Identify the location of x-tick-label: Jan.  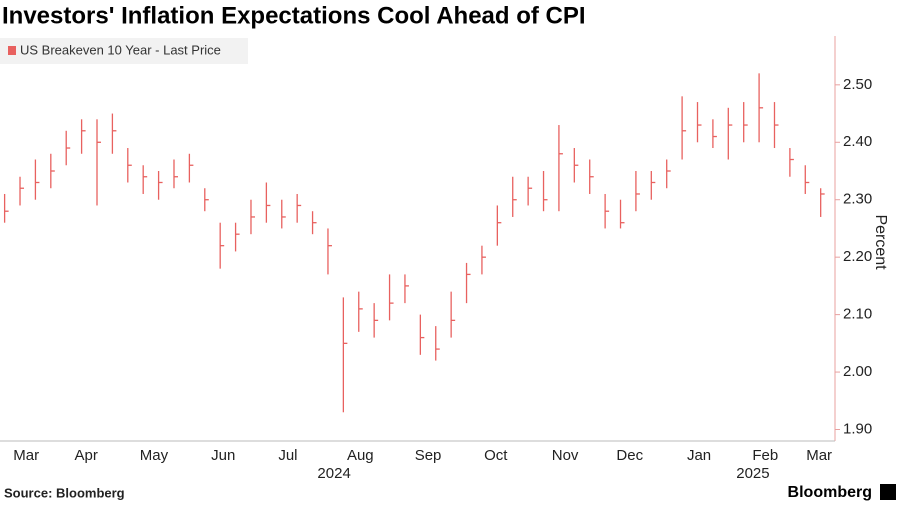
(699, 455).